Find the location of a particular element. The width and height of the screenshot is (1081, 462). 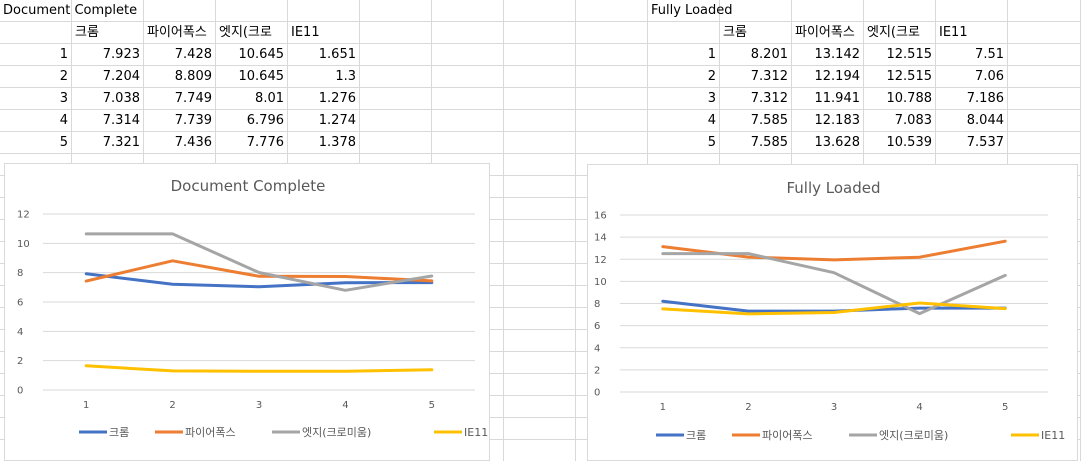

legend-entry: 엣지(크로미움) is located at coordinates (336, 432).